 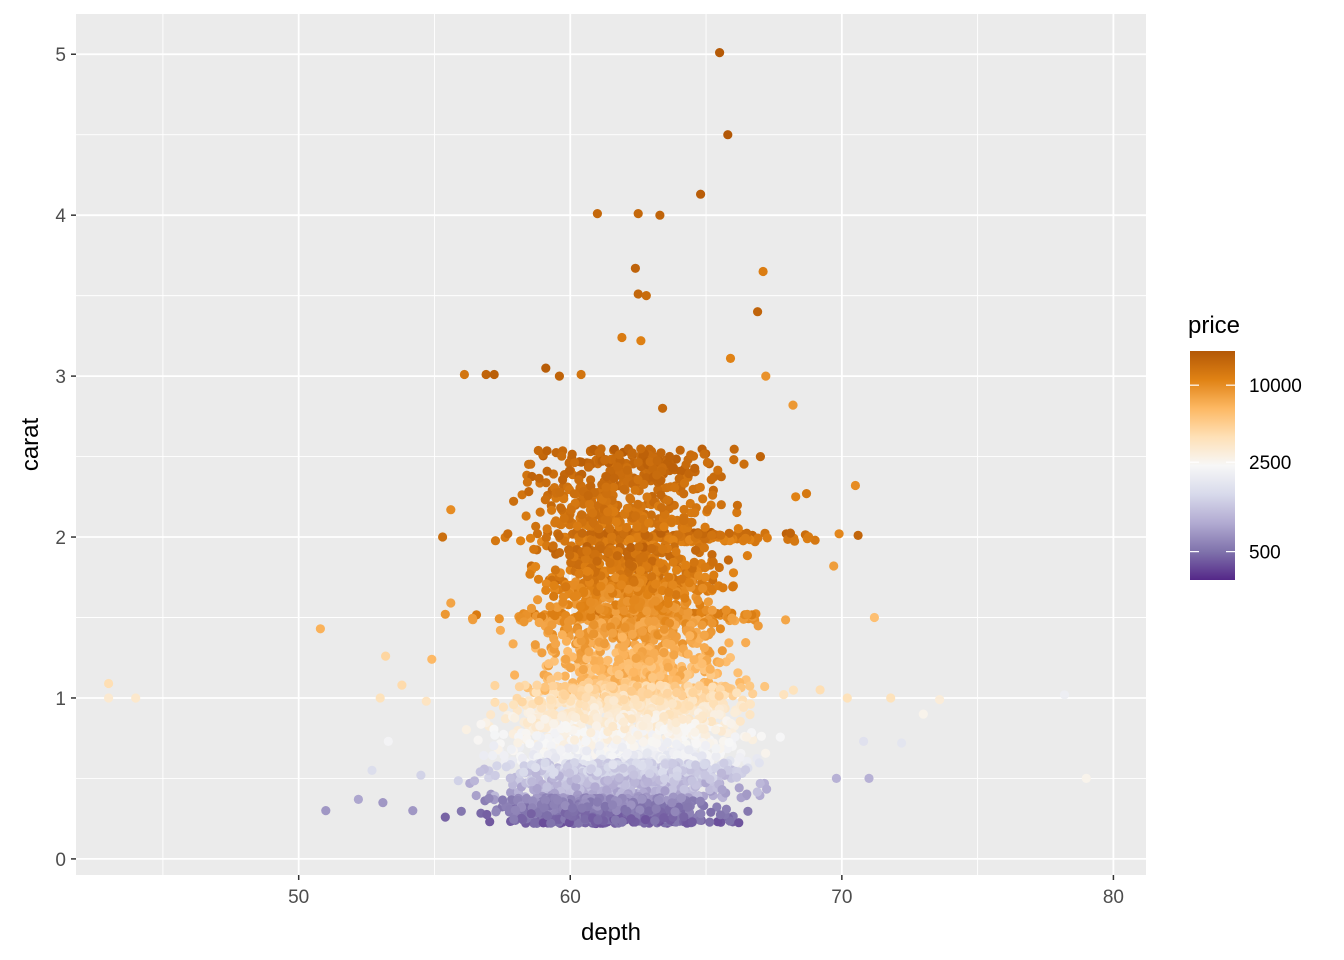 I want to click on y-tick-label: 2, so click(x=60, y=538).